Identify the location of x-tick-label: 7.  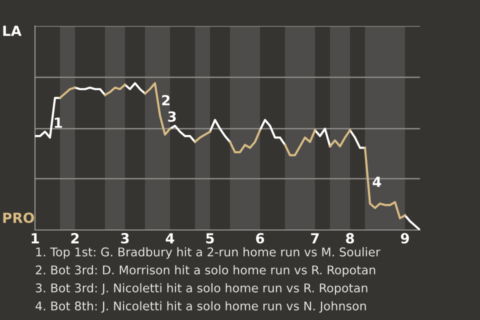
(315, 238).